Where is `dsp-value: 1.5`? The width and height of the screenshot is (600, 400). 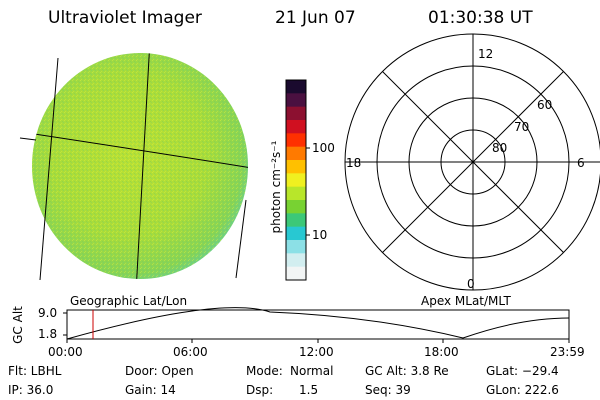
dsp-value: 1.5 is located at coordinates (309, 390).